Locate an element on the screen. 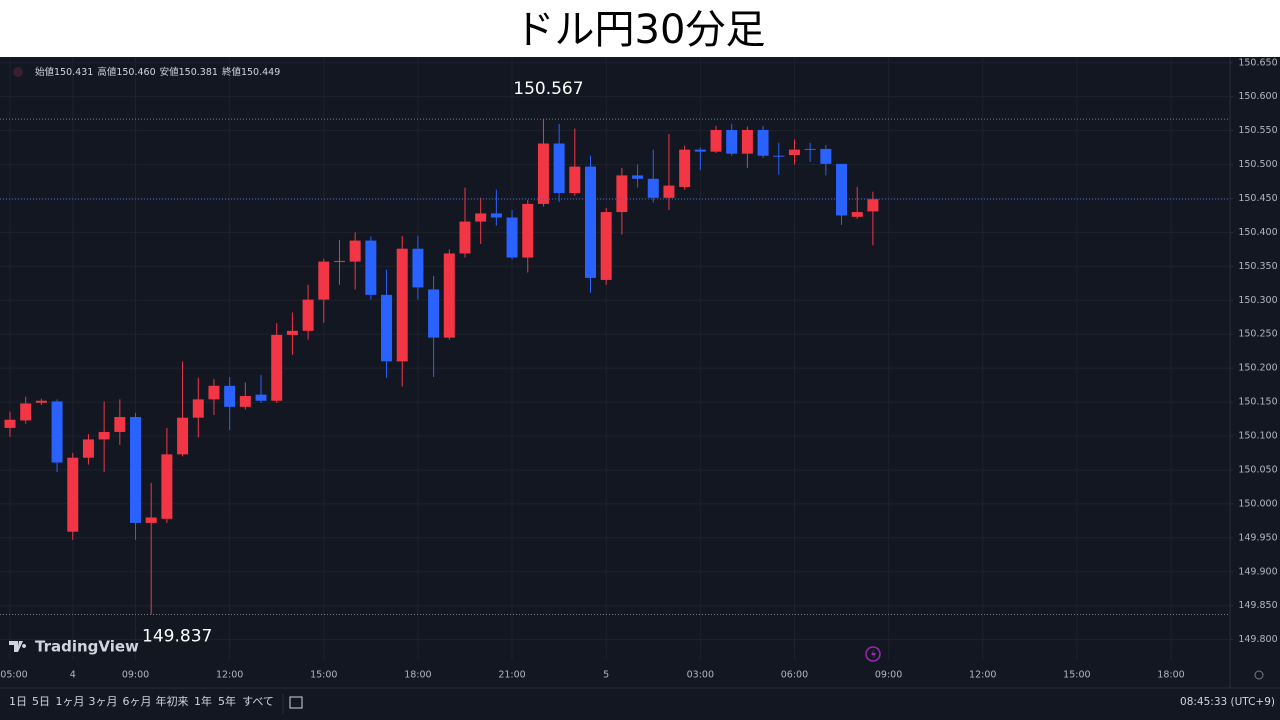  range-button: すべて is located at coordinates (258, 701).